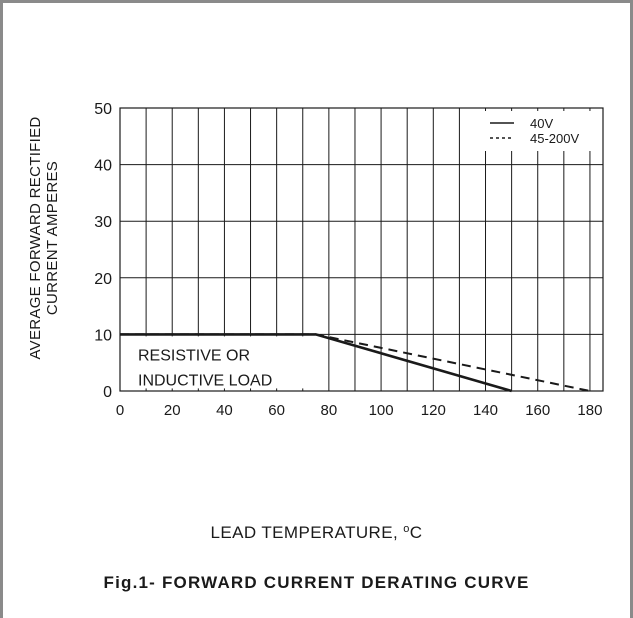 This screenshot has width=633, height=618. What do you see at coordinates (172, 410) in the screenshot?
I see `x-tick-label: 20` at bounding box center [172, 410].